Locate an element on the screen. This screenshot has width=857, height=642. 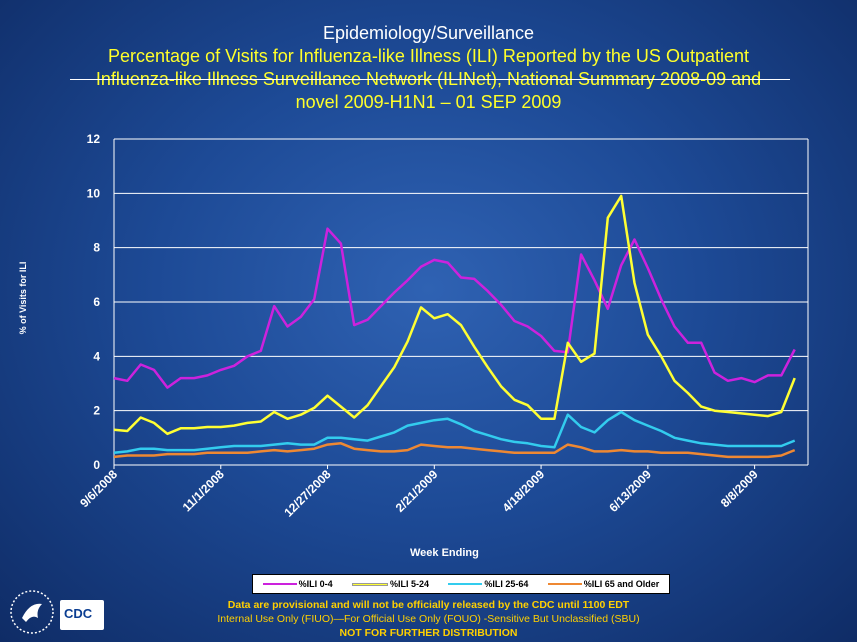
legend-item-65-older: %ILI 65 and Older is located at coordinates (603, 584).